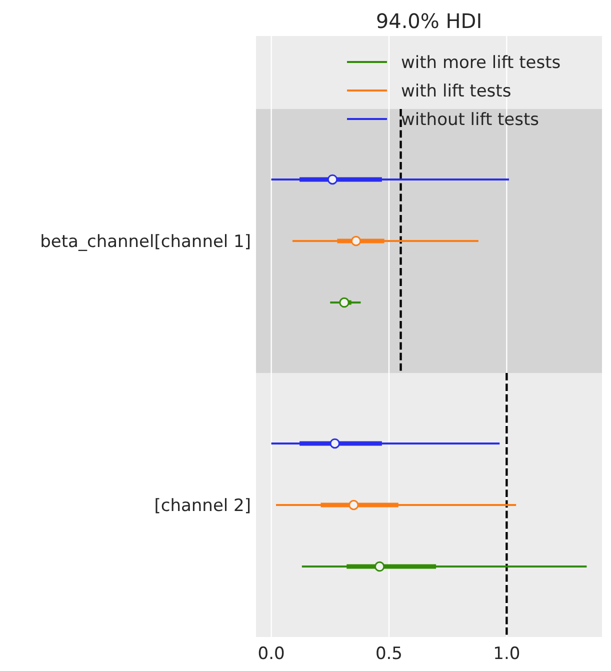 Image resolution: width=611 pixels, height=671 pixels. Describe the element at coordinates (202, 506) in the screenshot. I see `y-tick-label: [channel 2]` at that location.